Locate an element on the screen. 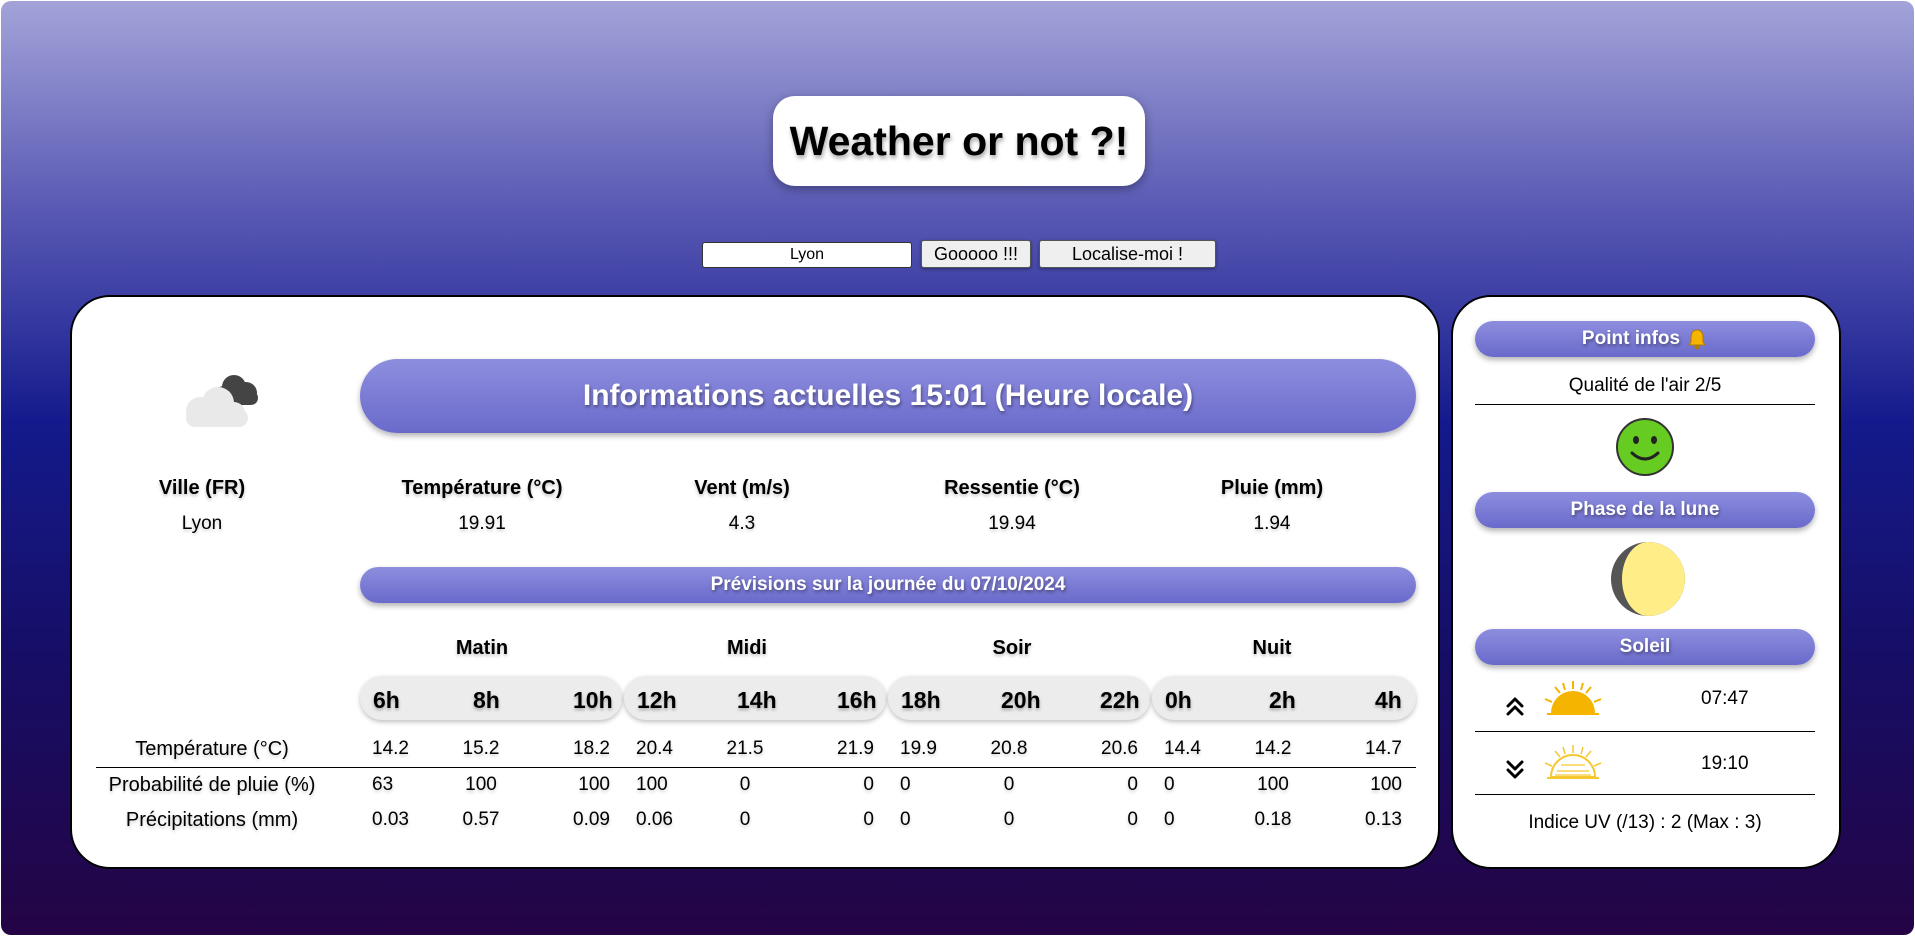 The height and width of the screenshot is (936, 1915). sunrise-icon is located at coordinates (1573, 698).